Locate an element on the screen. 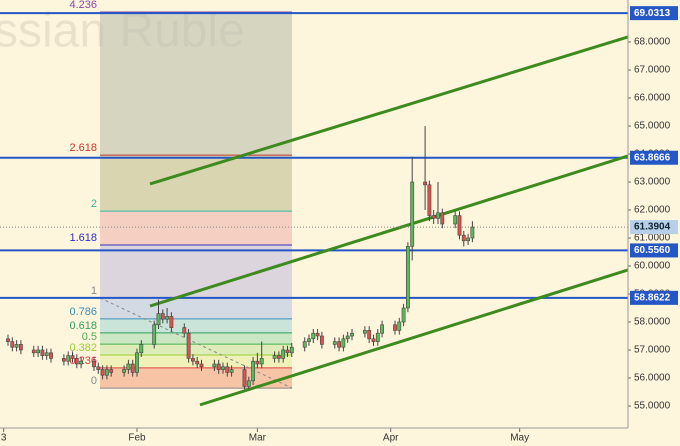 Image resolution: width=680 pixels, height=446 pixels. y-tick-label: 65.0000 is located at coordinates (652, 126).